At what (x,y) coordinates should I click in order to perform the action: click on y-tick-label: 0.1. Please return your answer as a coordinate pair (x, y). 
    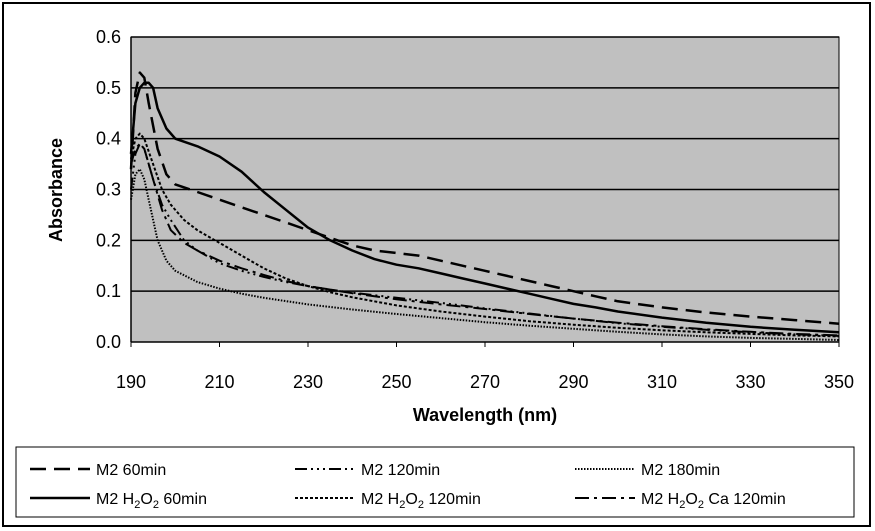
    Looking at the image, I should click on (108, 291).